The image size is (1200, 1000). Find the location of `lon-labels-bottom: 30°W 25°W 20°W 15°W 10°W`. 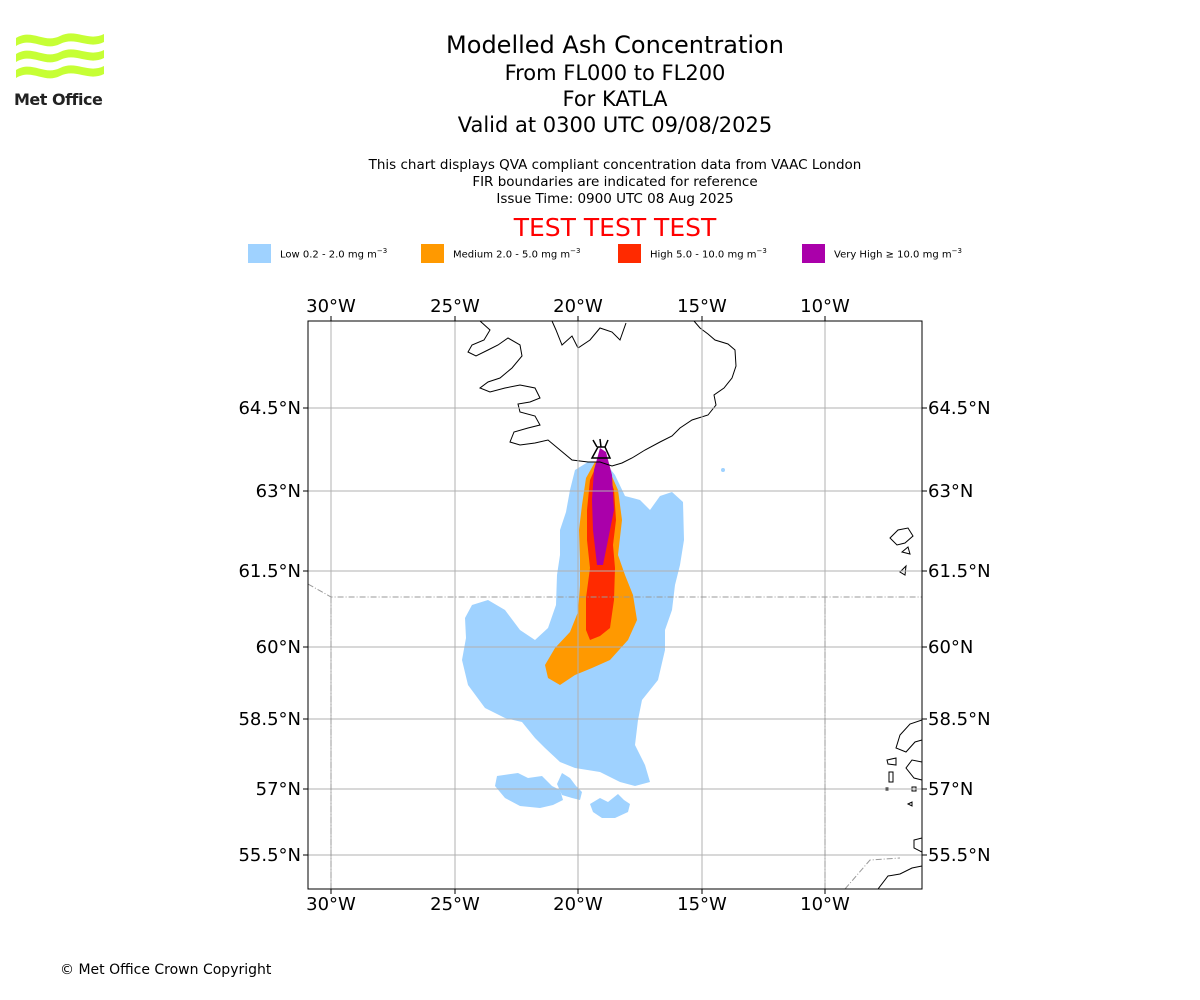

lon-labels-bottom: 30°W 25°W 20°W 15°W 10°W is located at coordinates (578, 904).